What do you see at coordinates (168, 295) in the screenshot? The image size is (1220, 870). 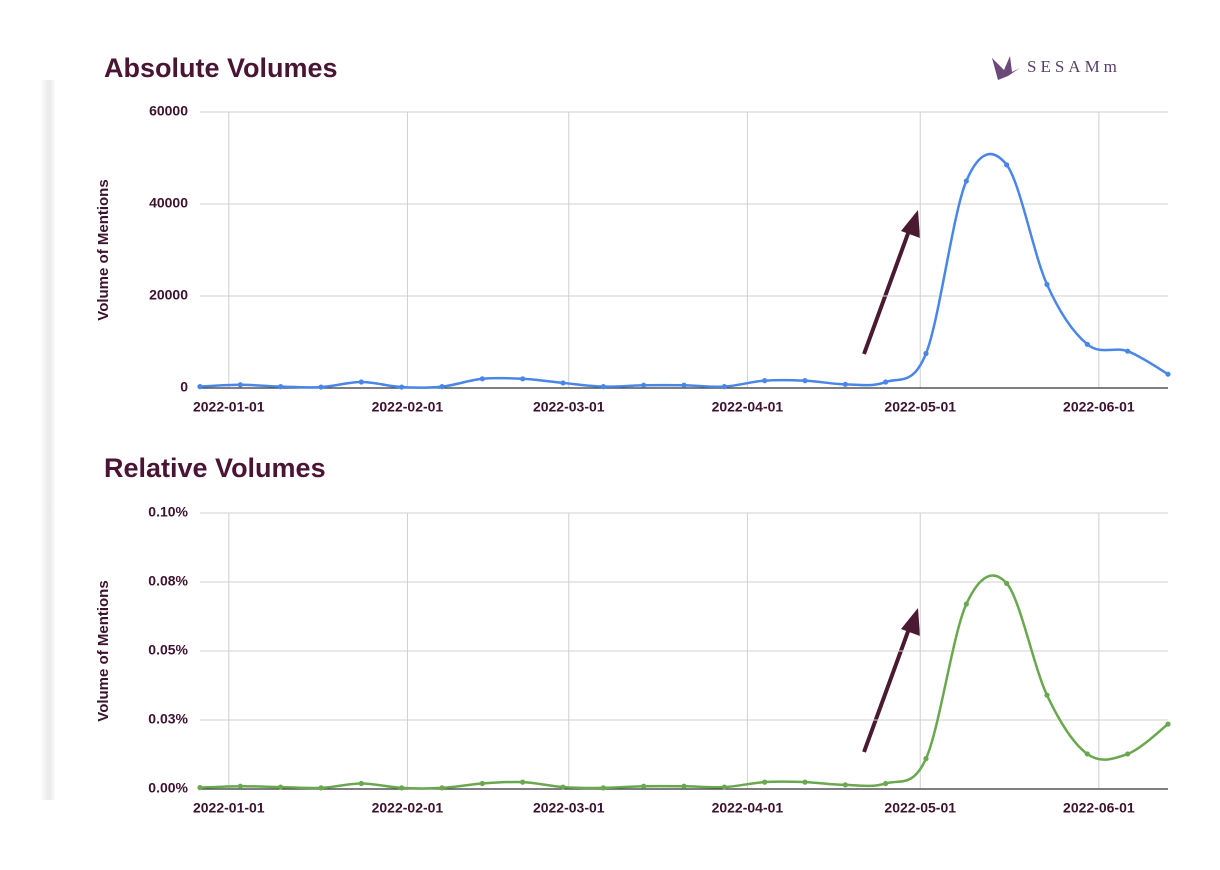 I see `y-tick-label: 20000` at bounding box center [168, 295].